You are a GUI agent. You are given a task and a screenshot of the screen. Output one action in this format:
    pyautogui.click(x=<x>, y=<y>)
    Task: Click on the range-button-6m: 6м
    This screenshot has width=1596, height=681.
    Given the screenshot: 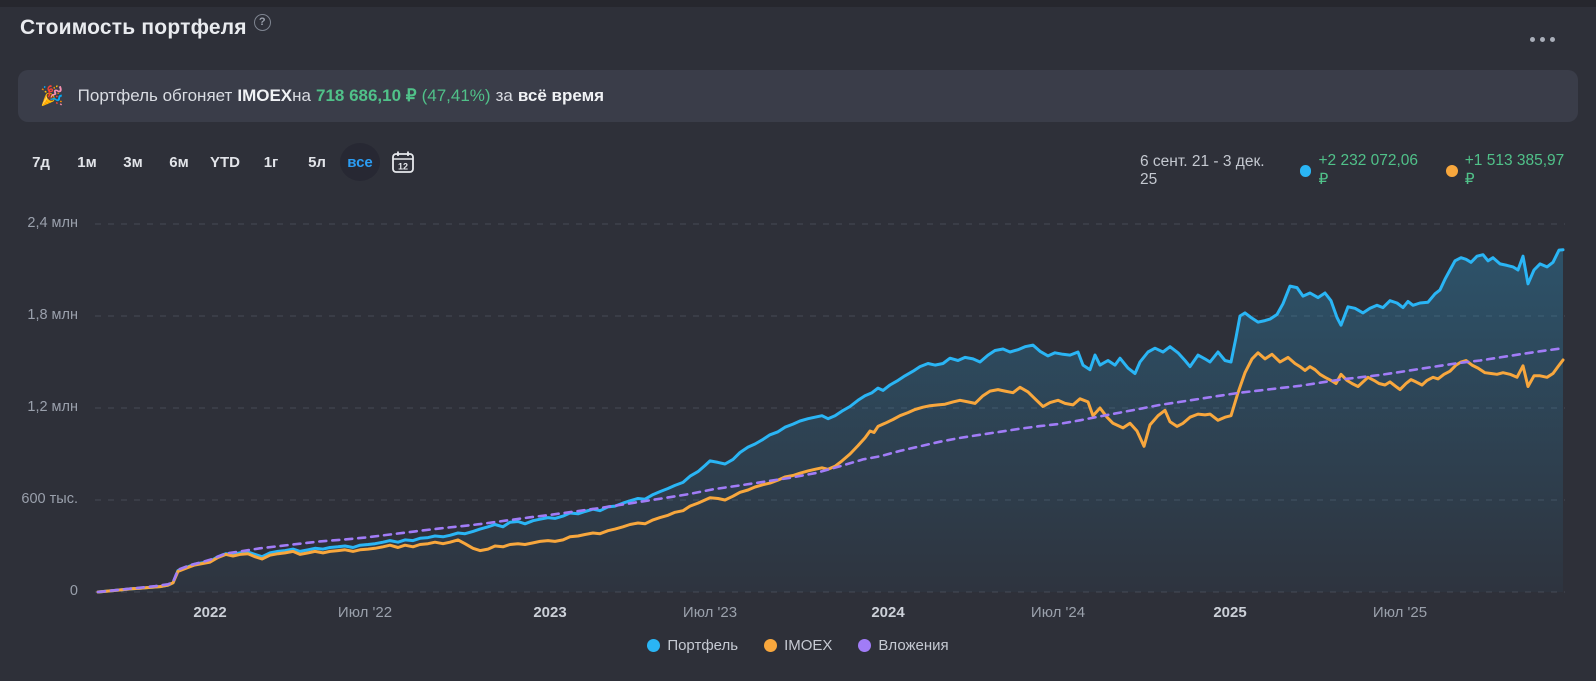 What is the action you would take?
    pyautogui.click(x=179, y=162)
    